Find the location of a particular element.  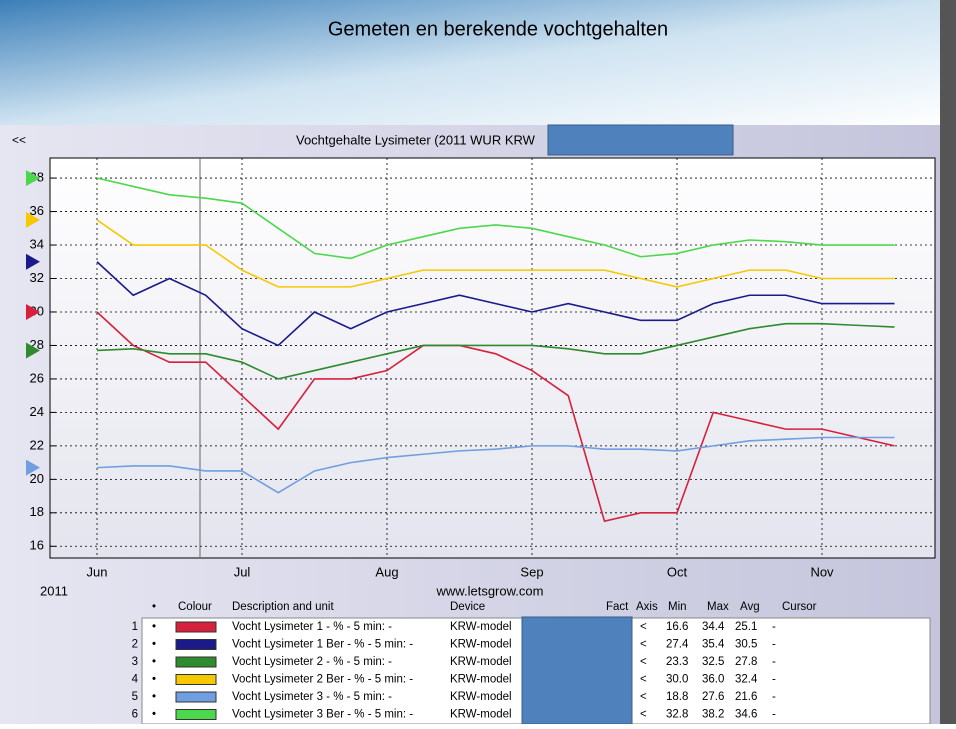

table-header: Avg is located at coordinates (750, 607).